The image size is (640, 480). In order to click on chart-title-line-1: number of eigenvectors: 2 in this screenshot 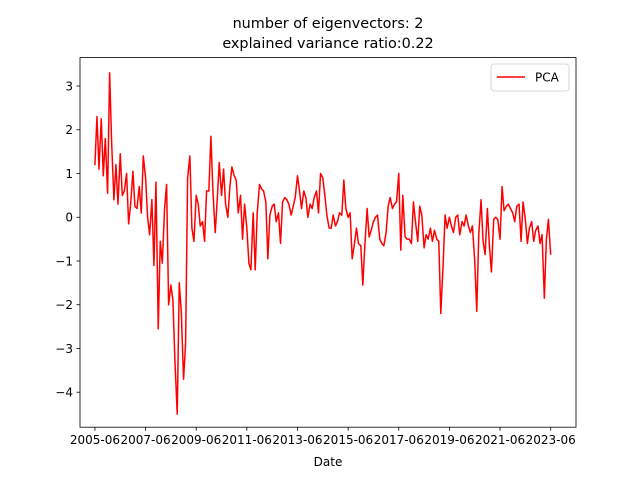, I will do `click(328, 24)`.